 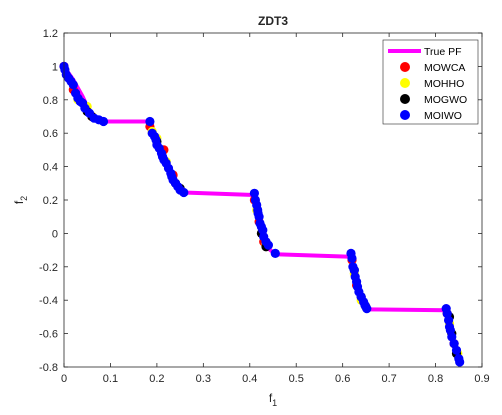 I want to click on y-tick-label: -0.4, so click(x=48, y=301).